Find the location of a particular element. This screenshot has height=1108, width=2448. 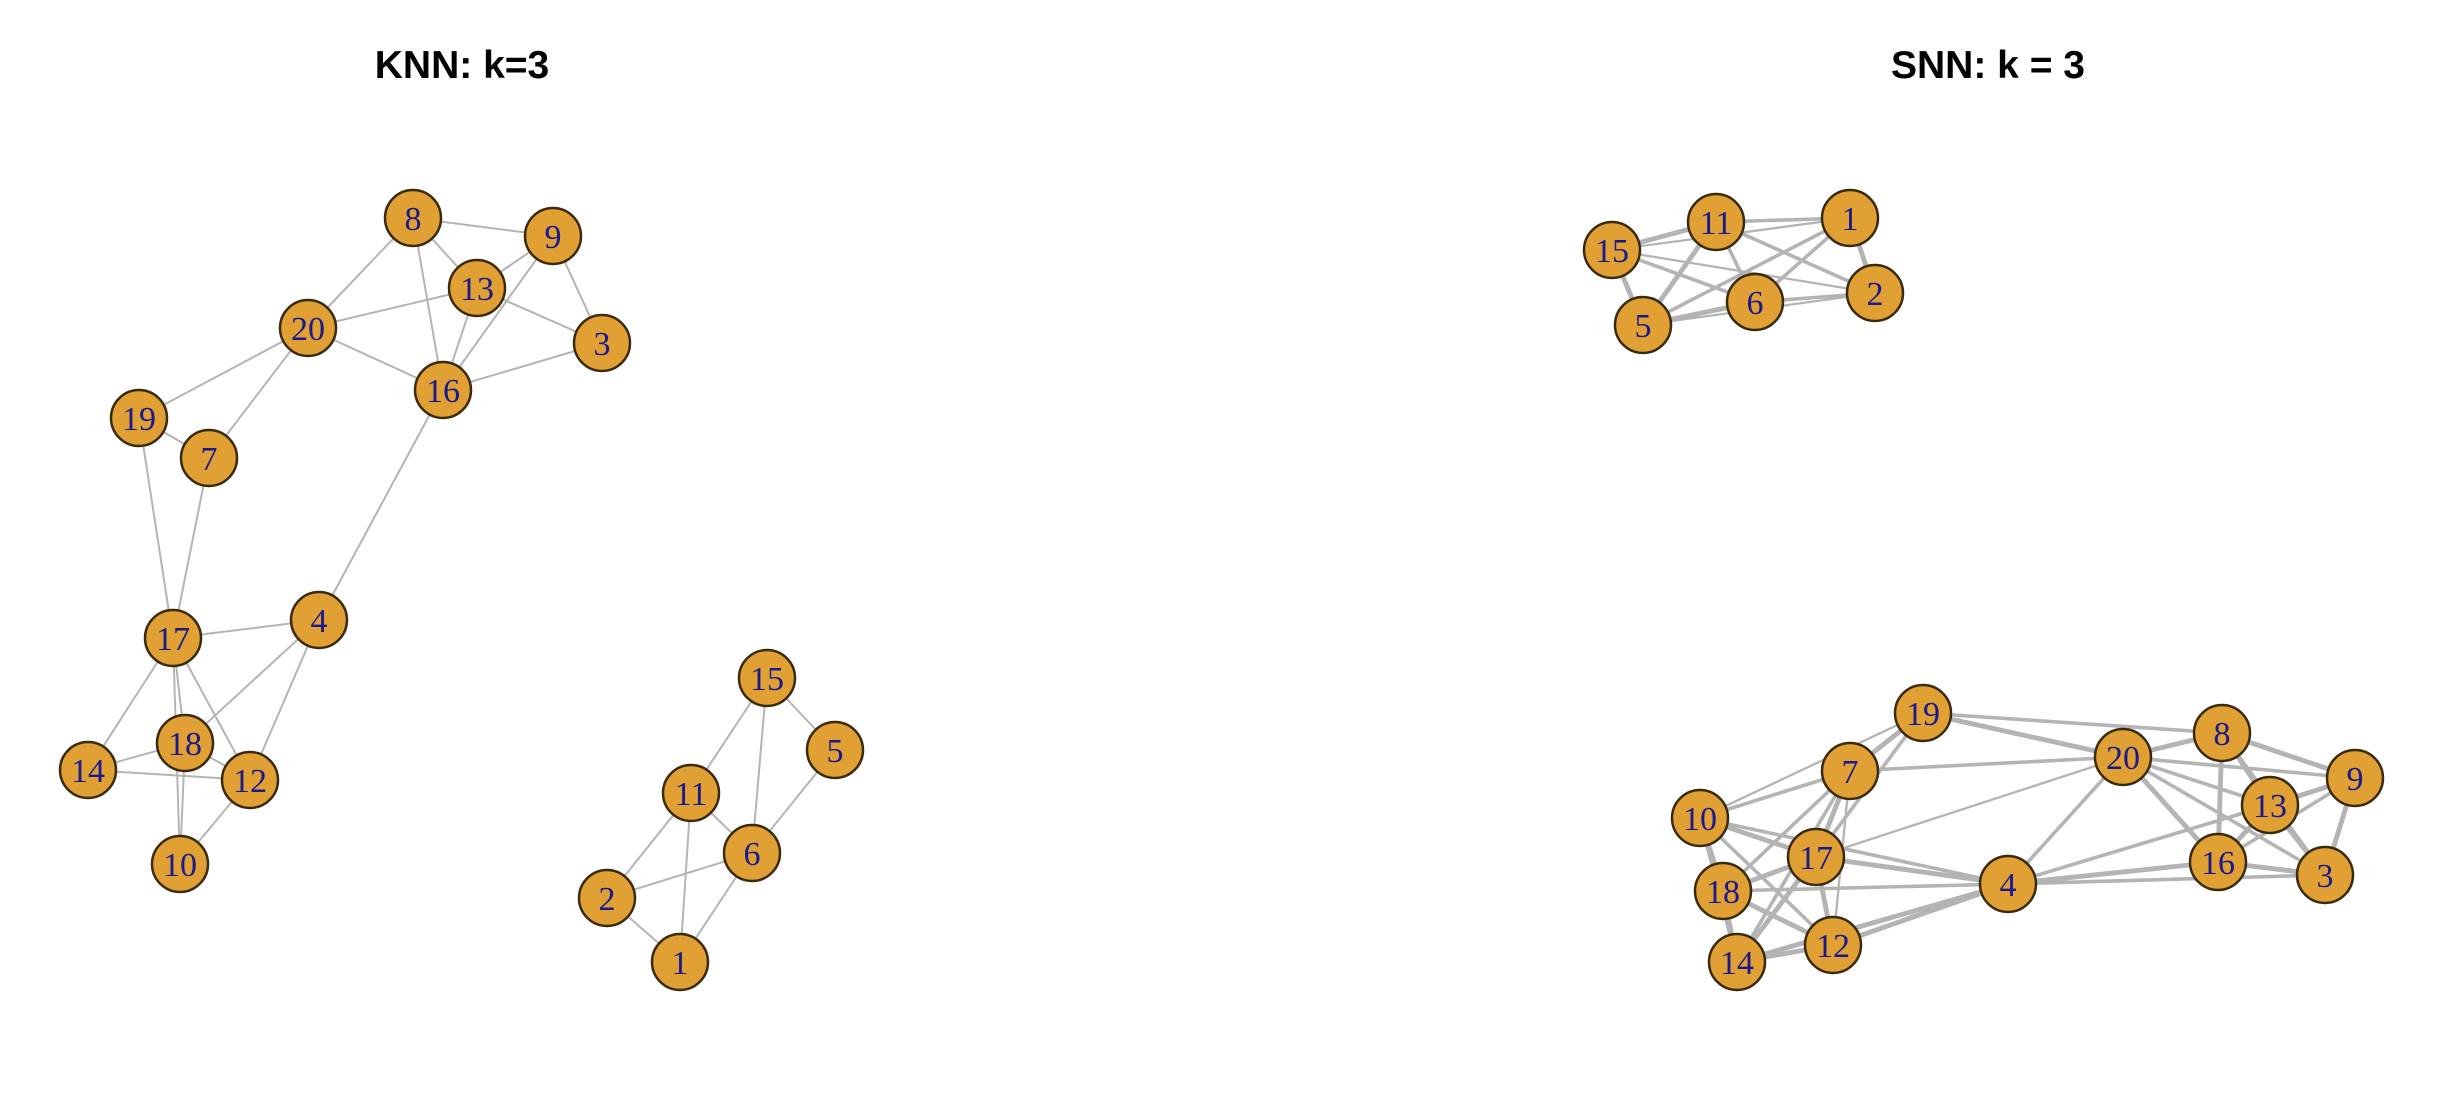

knn-node-label-15: 15 is located at coordinates (767, 679).